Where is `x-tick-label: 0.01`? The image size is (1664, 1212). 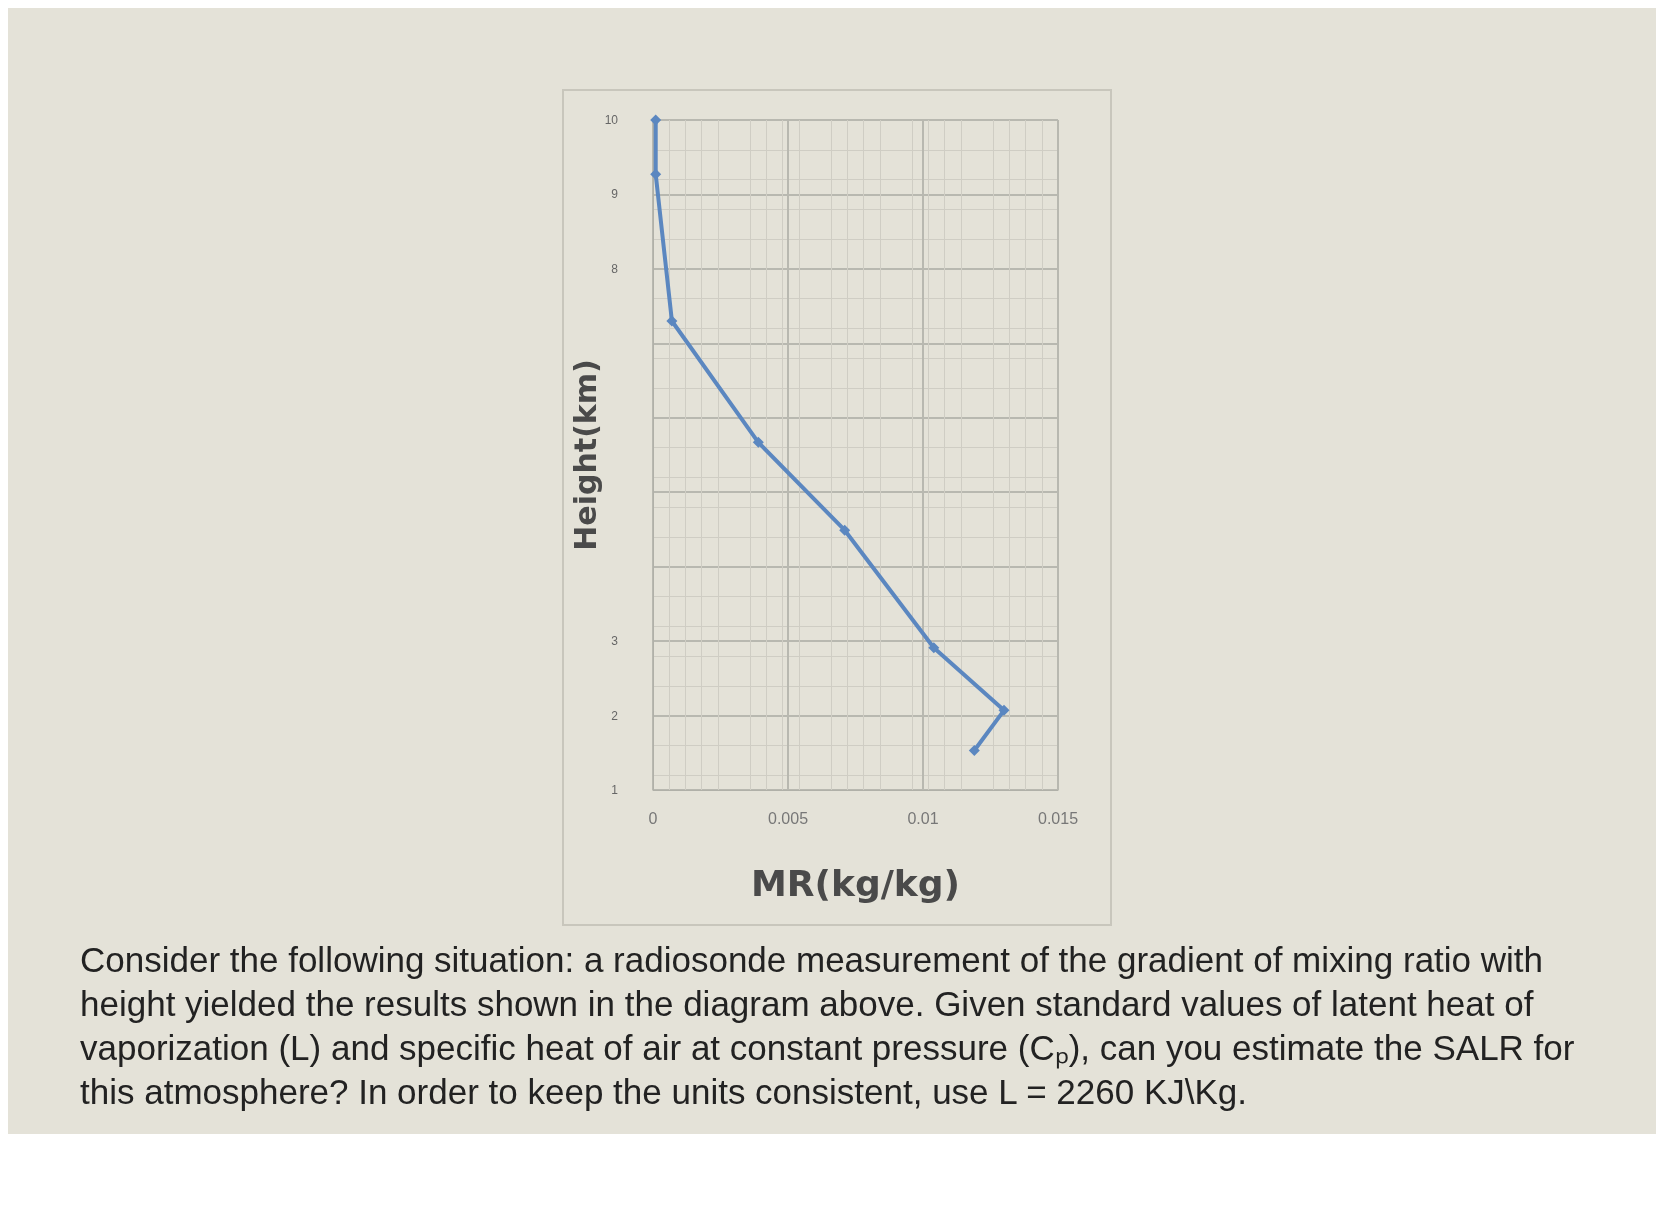 x-tick-label: 0.01 is located at coordinates (923, 818).